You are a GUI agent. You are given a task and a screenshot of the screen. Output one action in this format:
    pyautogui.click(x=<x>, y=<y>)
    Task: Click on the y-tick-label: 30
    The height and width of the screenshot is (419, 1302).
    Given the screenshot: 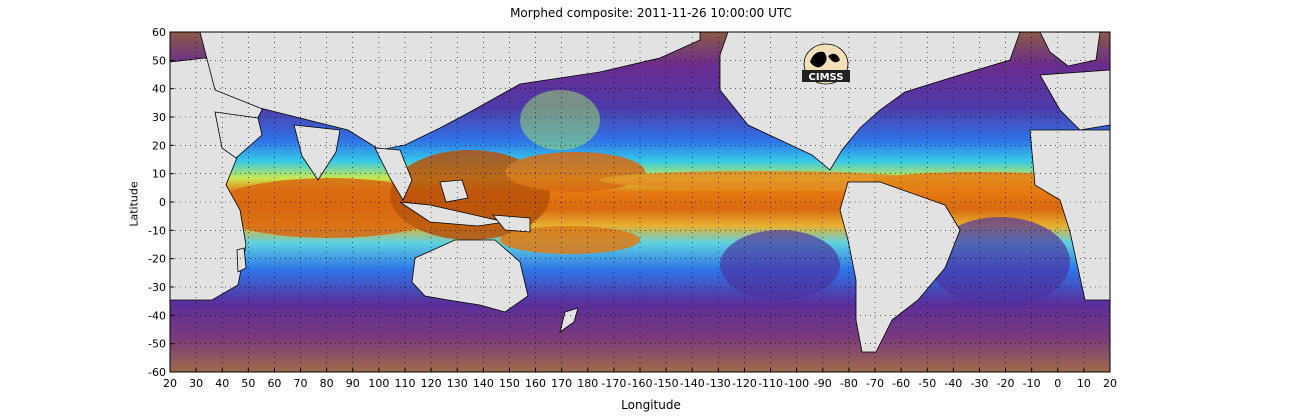 What is the action you would take?
    pyautogui.click(x=159, y=117)
    